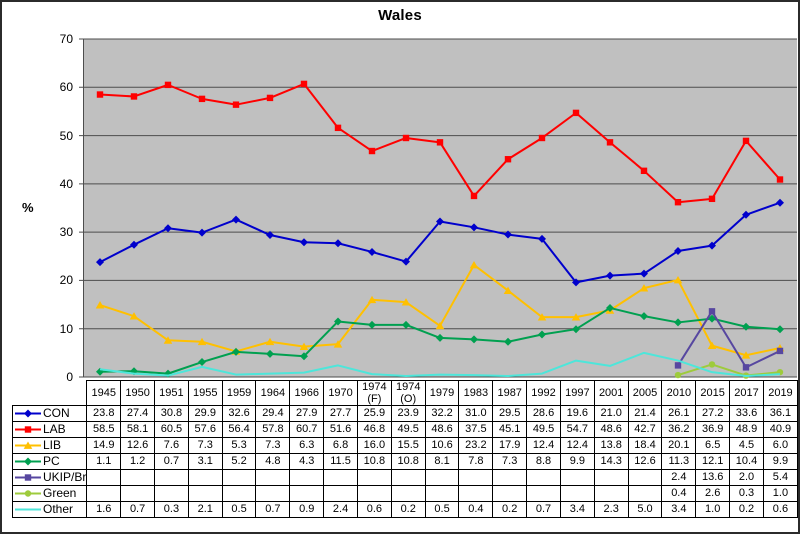 This screenshot has height=534, width=800. I want to click on value-cell: 21.4, so click(645, 413).